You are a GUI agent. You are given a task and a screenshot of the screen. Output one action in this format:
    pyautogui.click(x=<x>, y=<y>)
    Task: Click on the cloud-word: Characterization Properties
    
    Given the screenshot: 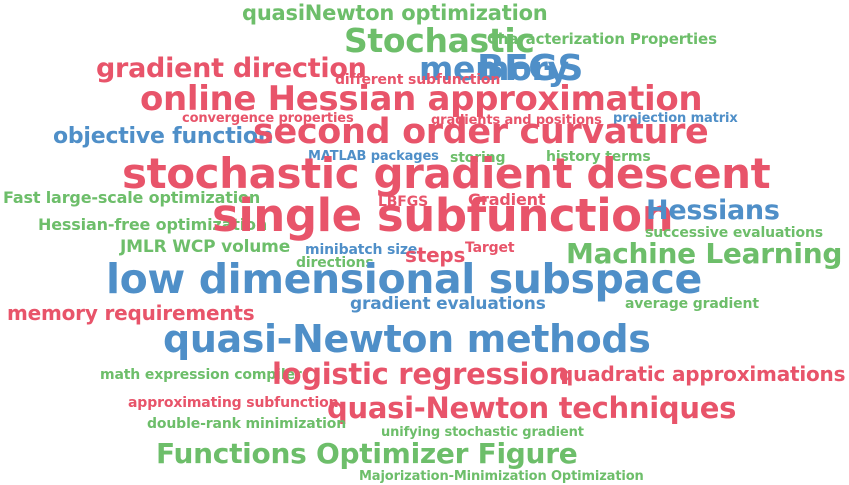 What is the action you would take?
    pyautogui.click(x=602, y=39)
    